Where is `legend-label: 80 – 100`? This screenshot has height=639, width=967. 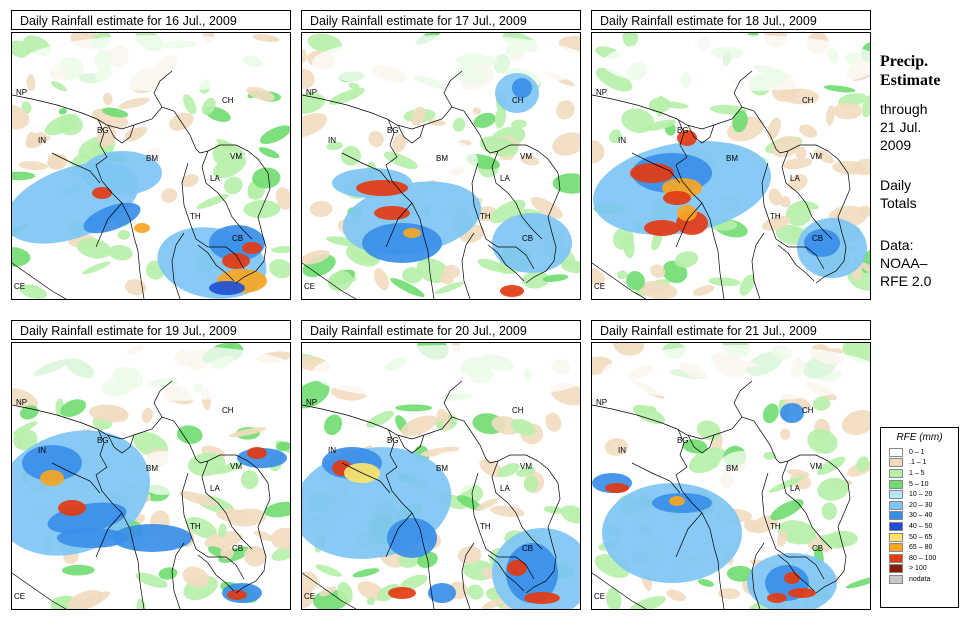 legend-label: 80 – 100 is located at coordinates (923, 558).